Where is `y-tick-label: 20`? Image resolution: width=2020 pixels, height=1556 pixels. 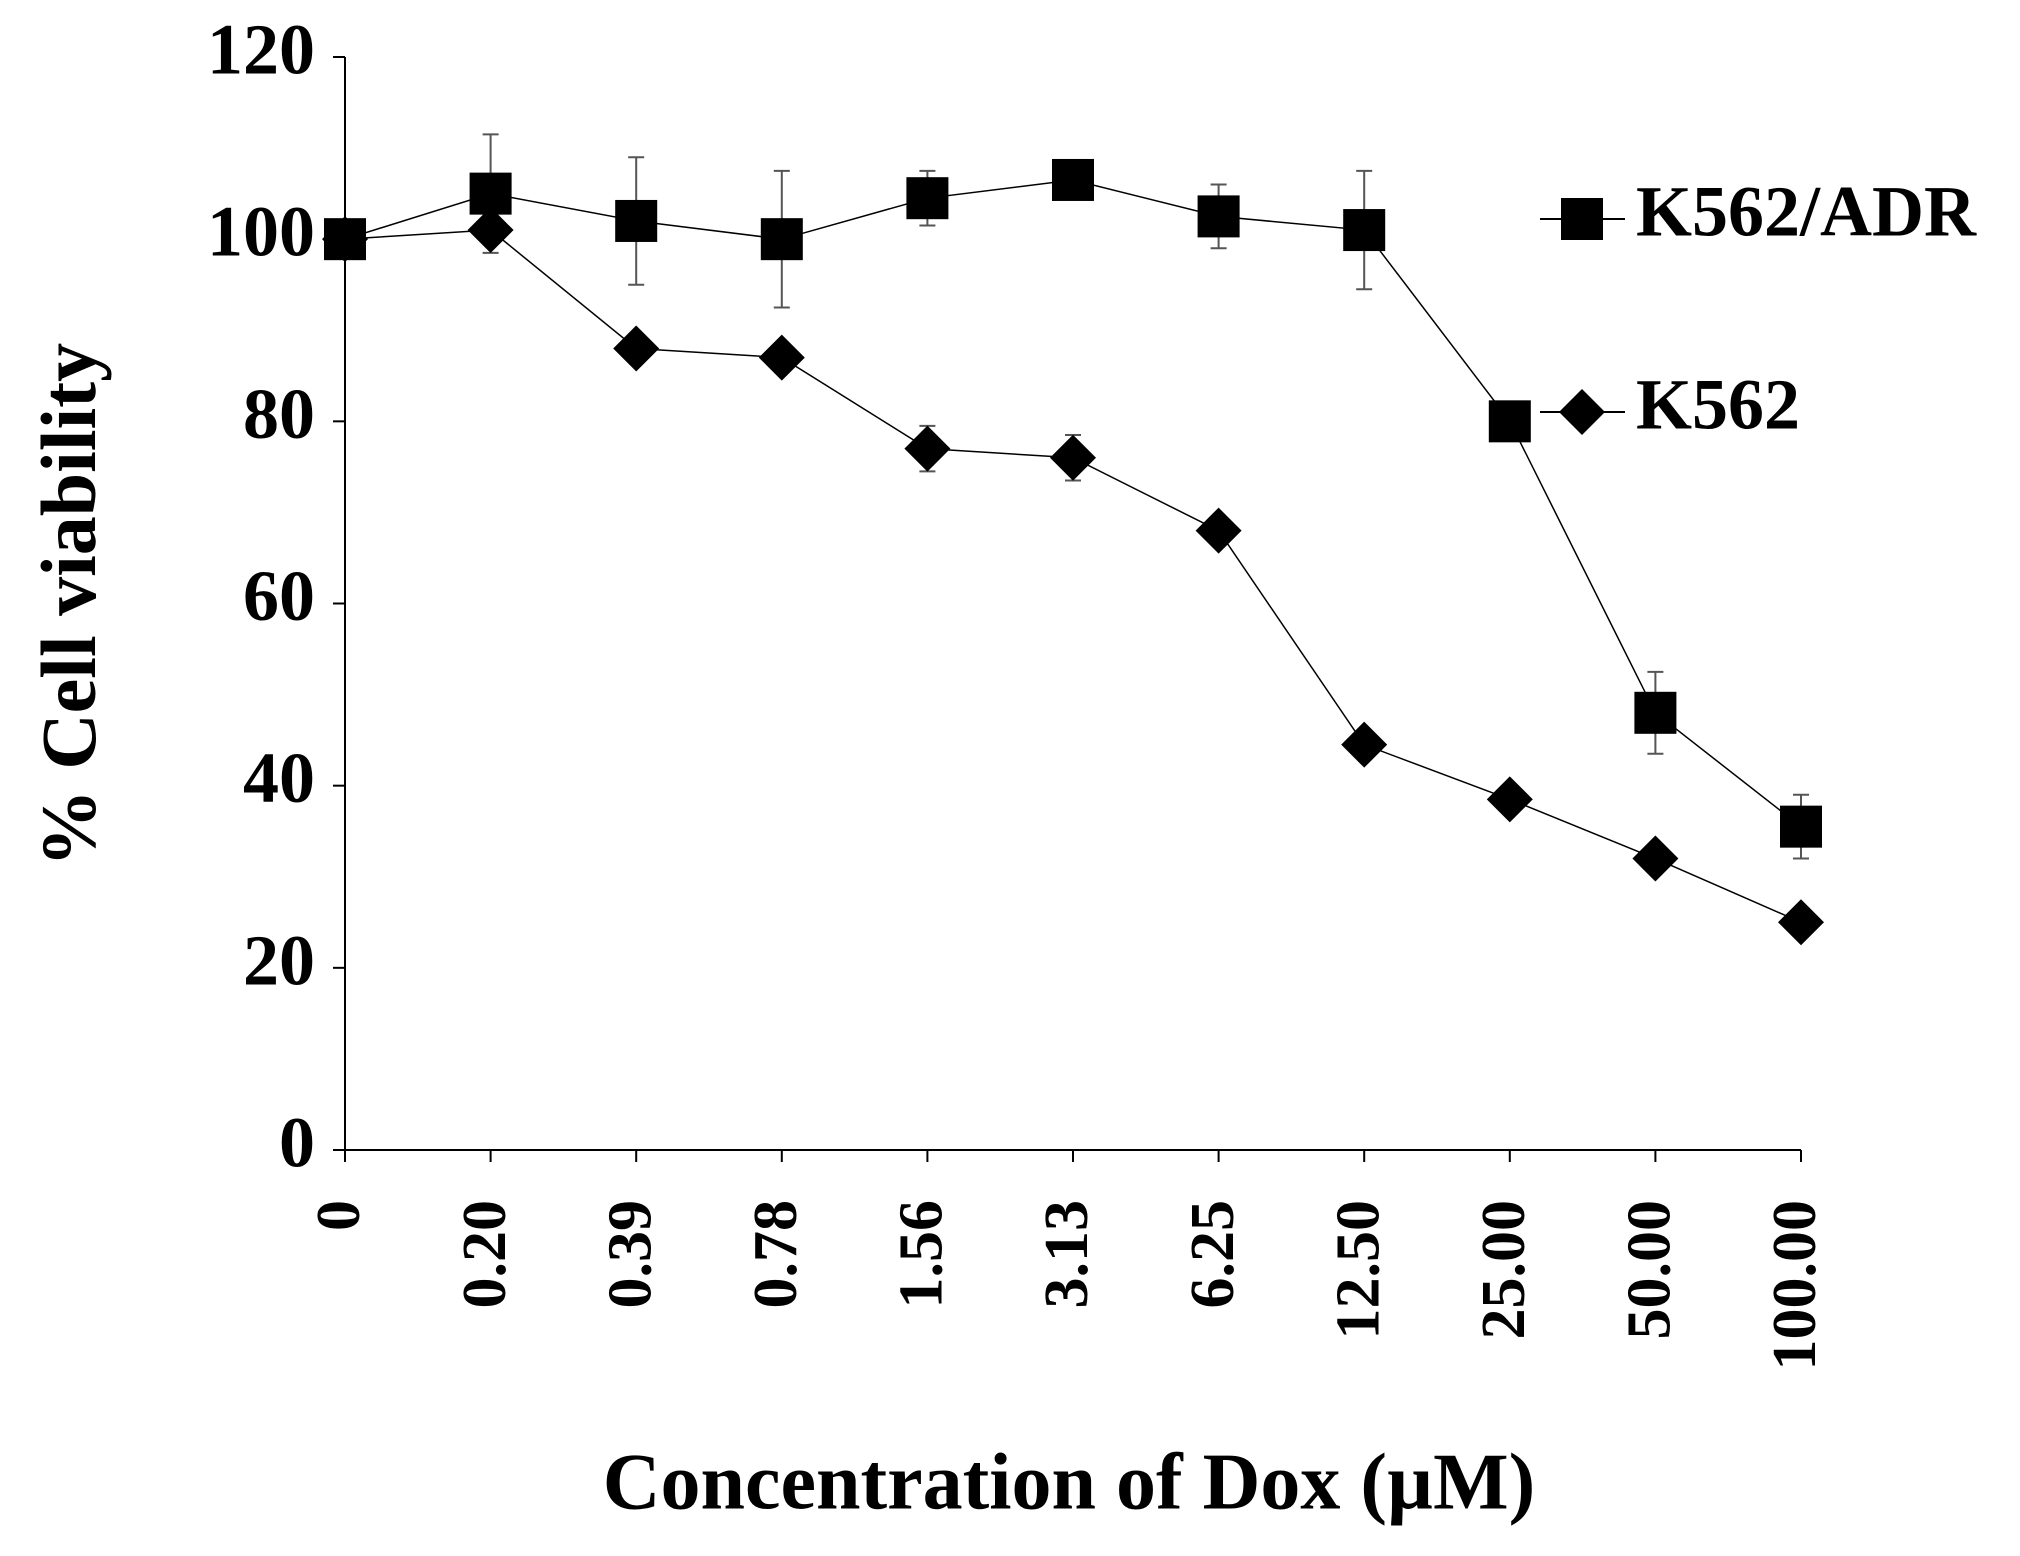 y-tick-label: 20 is located at coordinates (279, 960).